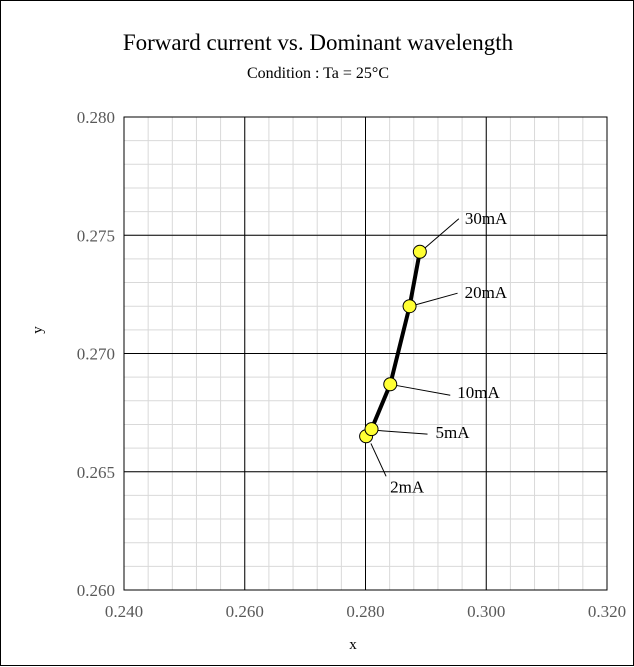 The image size is (634, 667). What do you see at coordinates (486, 292) in the screenshot?
I see `data-label-20mA: 20mA` at bounding box center [486, 292].